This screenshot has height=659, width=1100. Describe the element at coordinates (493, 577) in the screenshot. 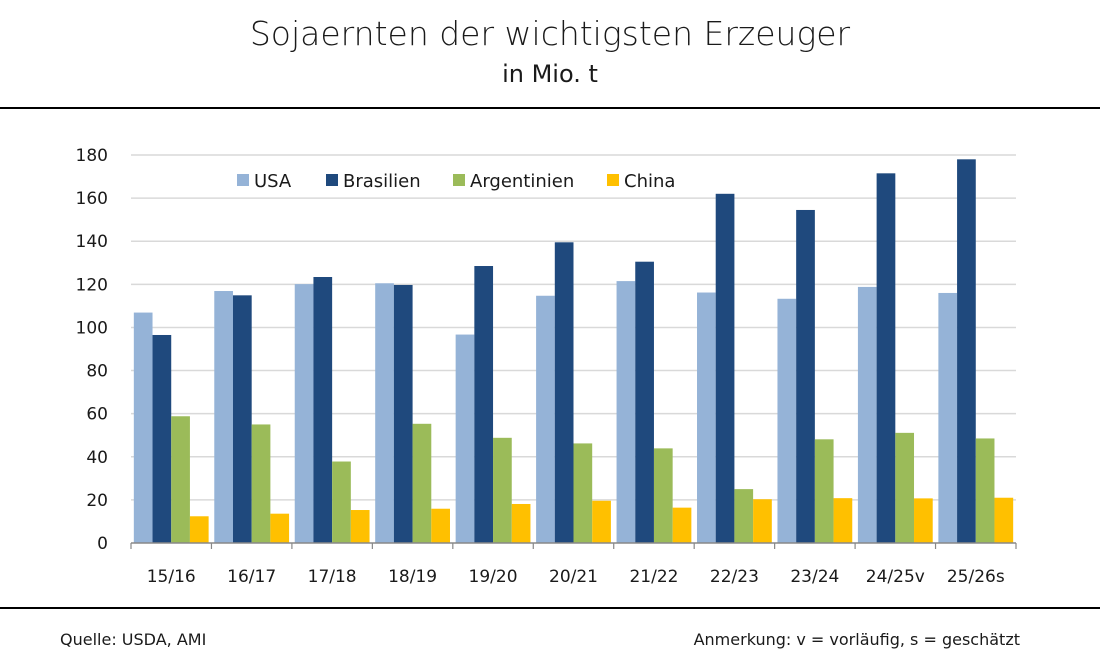

I see `x-tick-label: 19/20` at that location.